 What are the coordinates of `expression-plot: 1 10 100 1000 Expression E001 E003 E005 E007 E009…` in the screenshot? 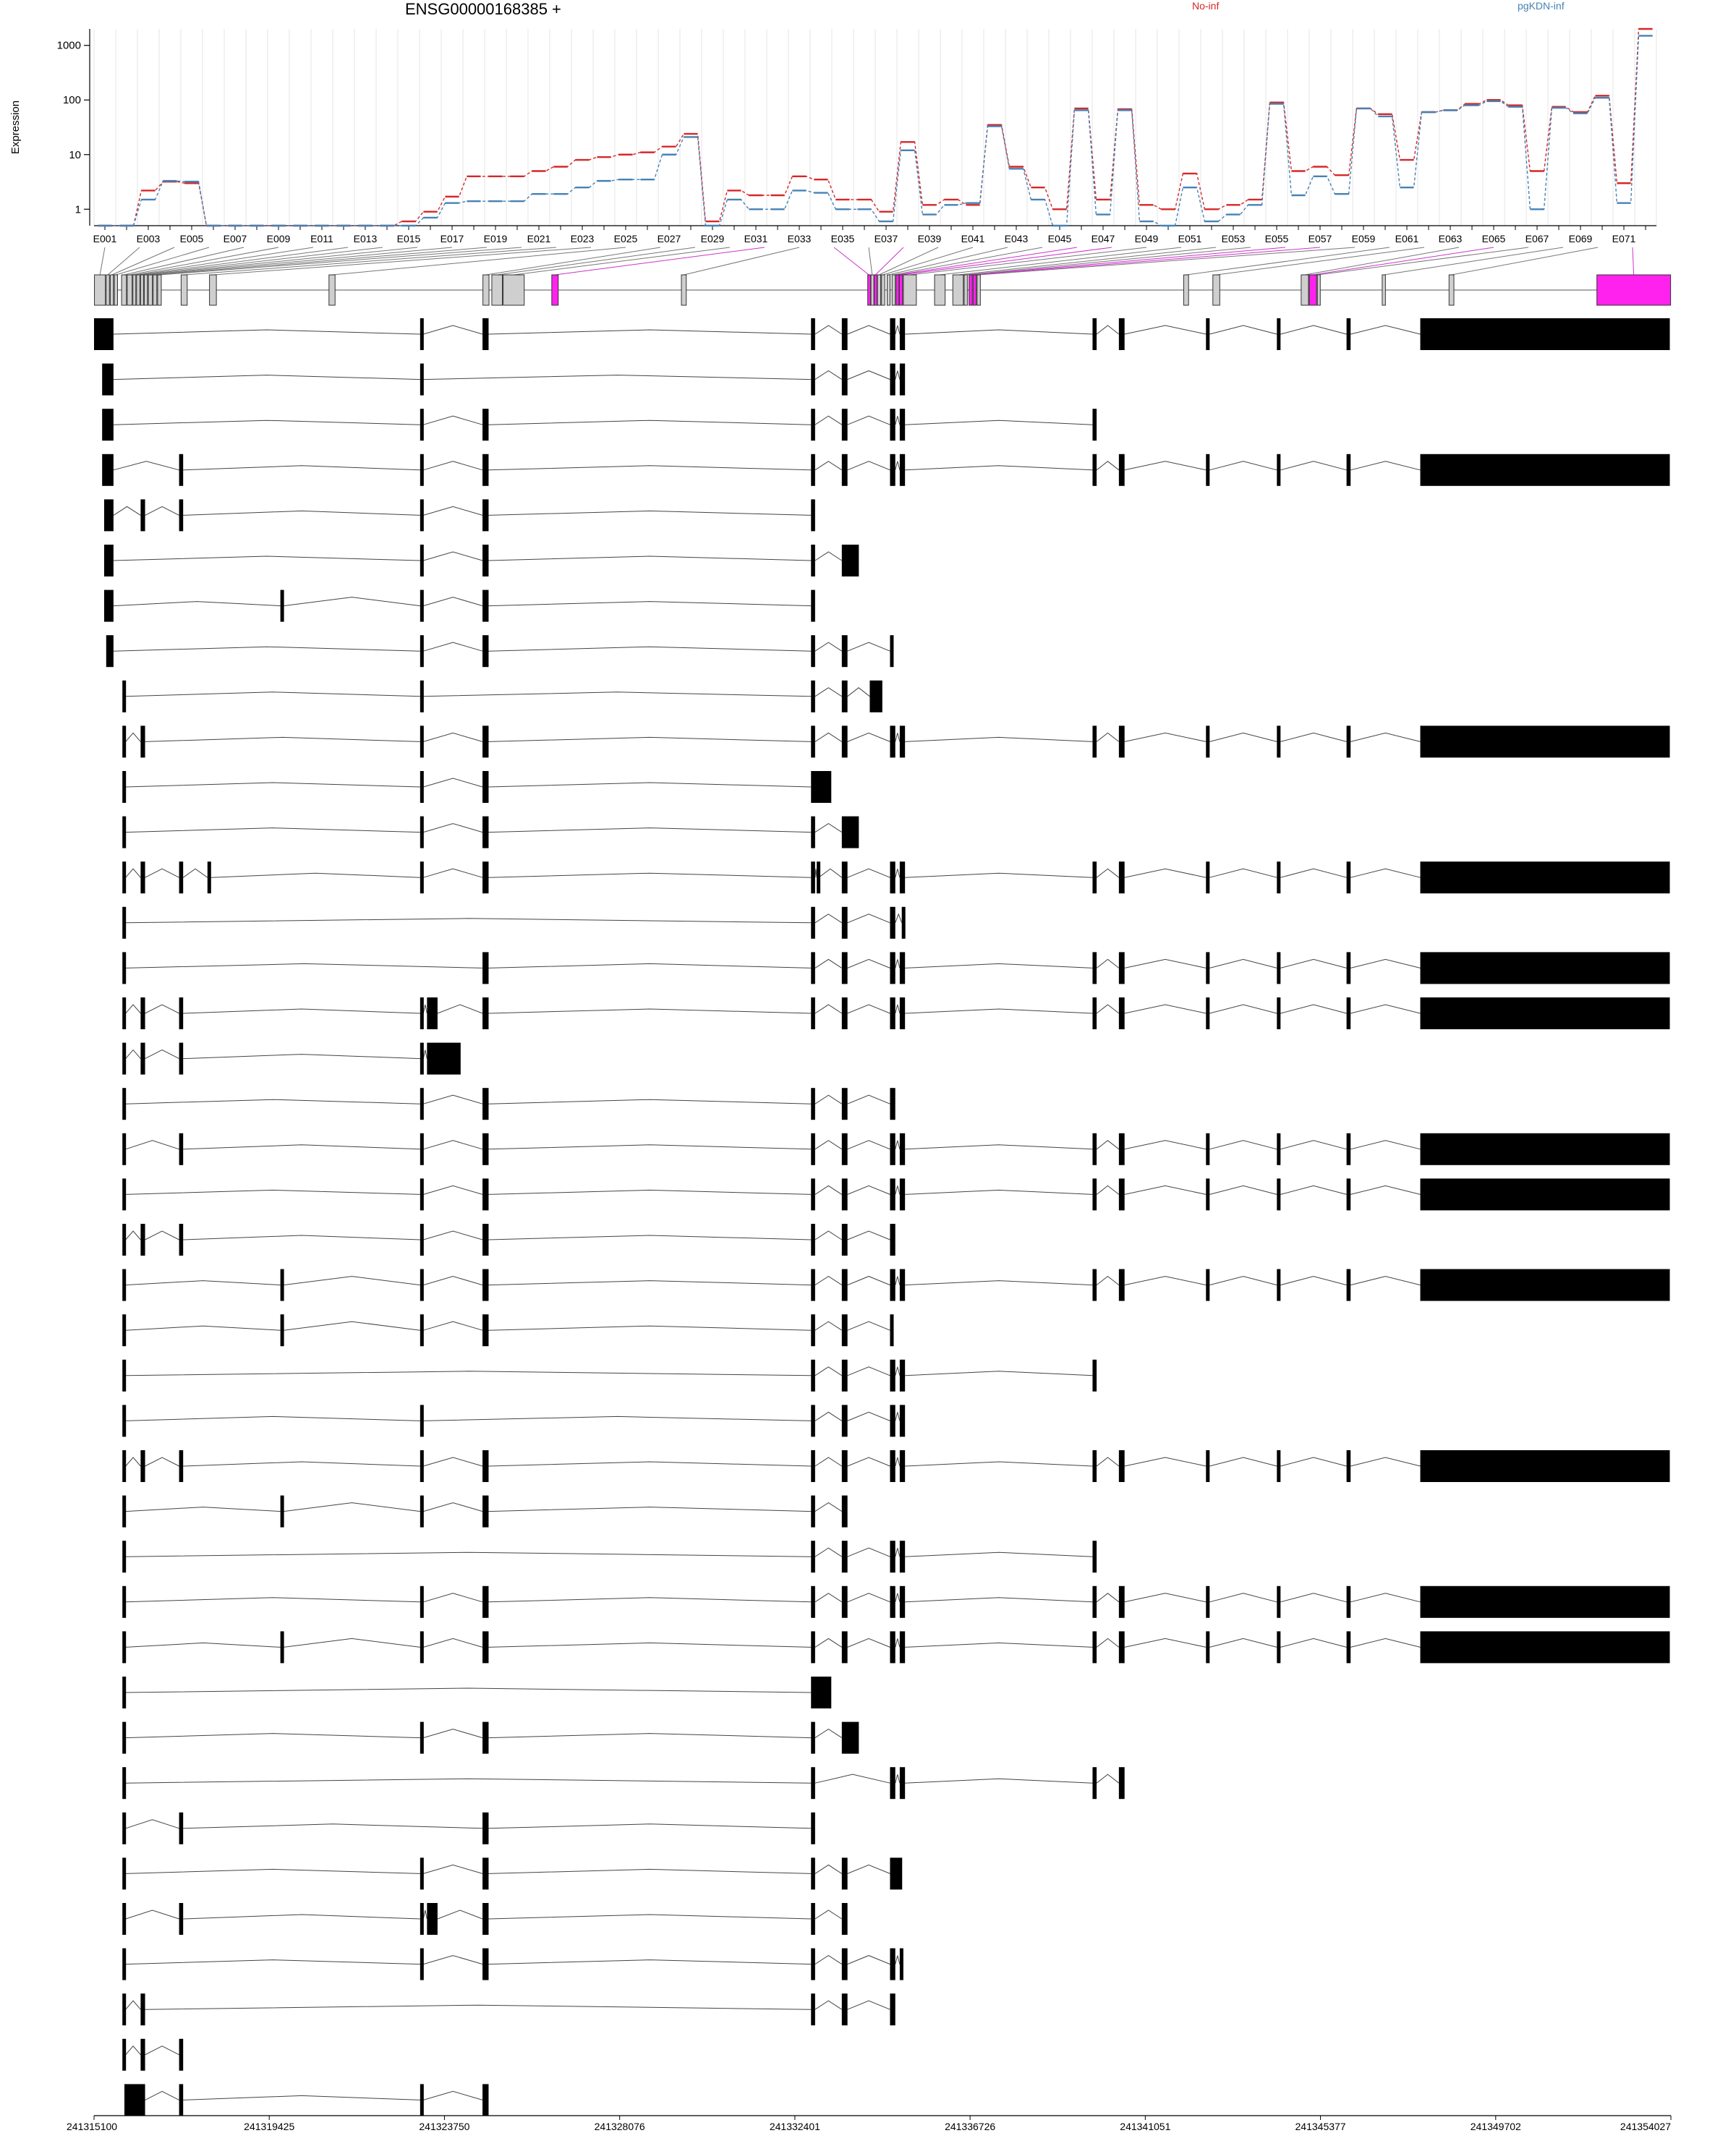 It's located at (833, 135).